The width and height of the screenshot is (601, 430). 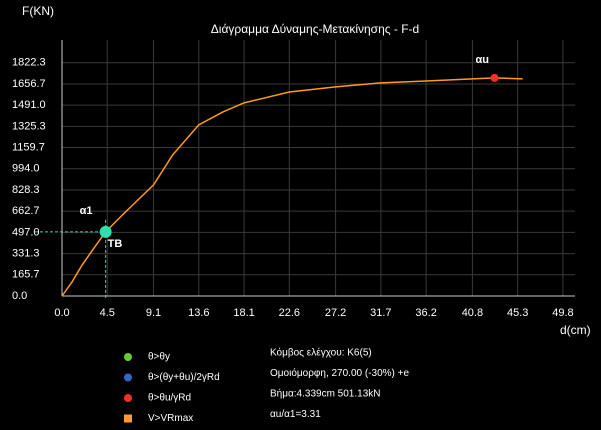 What do you see at coordinates (29, 84) in the screenshot?
I see `y-tick-label: 1656.7` at bounding box center [29, 84].